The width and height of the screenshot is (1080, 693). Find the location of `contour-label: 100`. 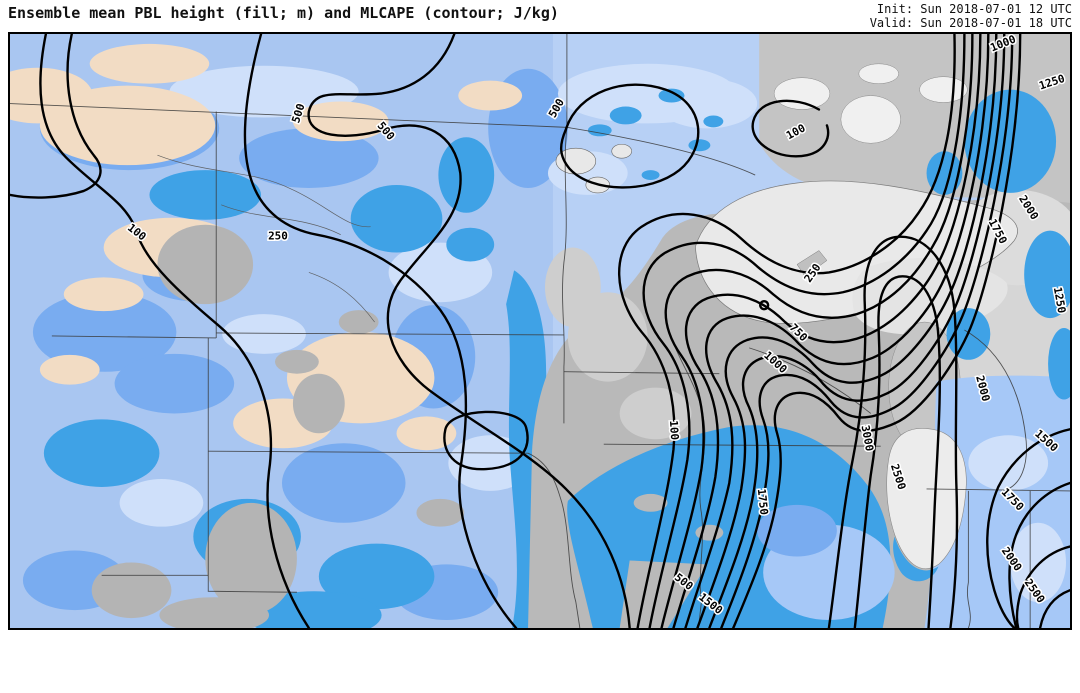

contour-label: 100 is located at coordinates (674, 430).